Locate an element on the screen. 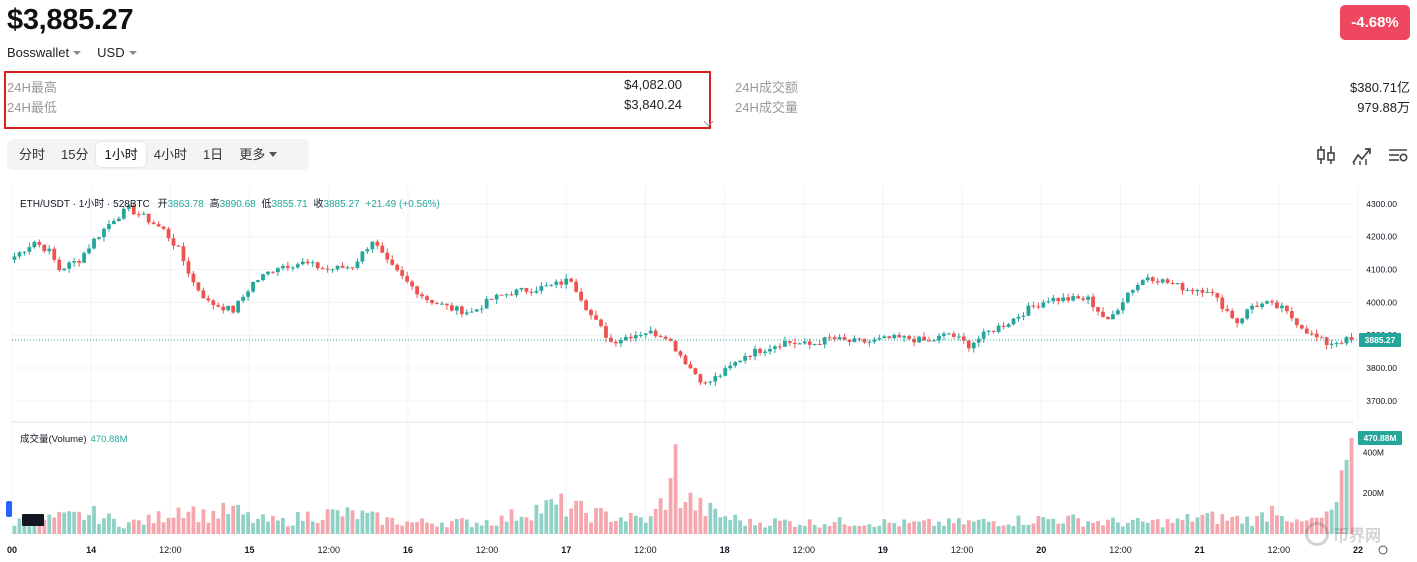  time-axis-label: 16 is located at coordinates (408, 550).